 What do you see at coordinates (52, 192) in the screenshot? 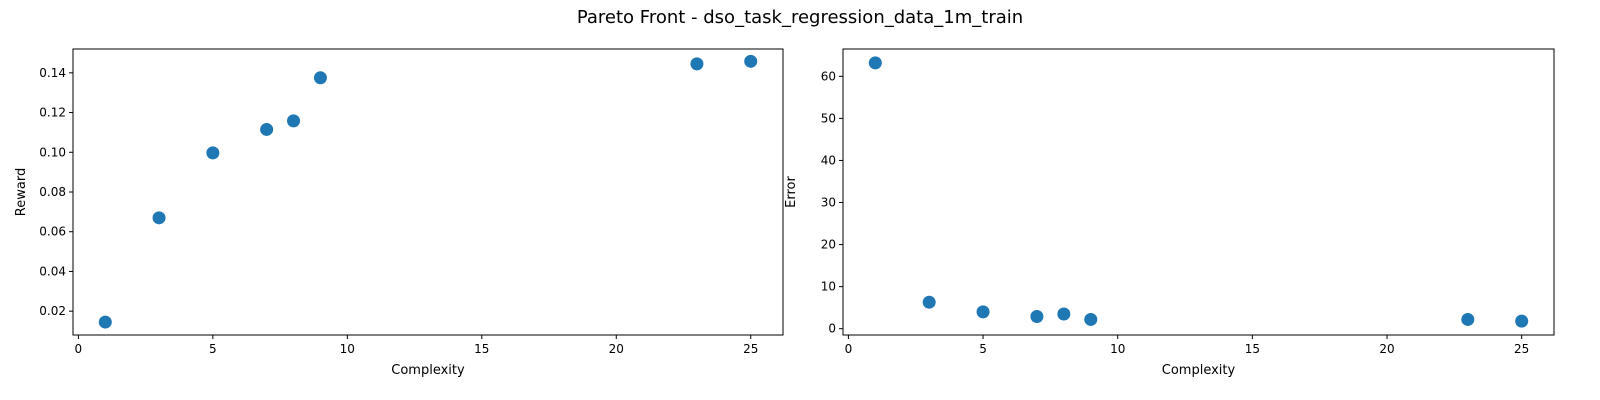
I see `reward-y-tick-label: 0.08` at bounding box center [52, 192].